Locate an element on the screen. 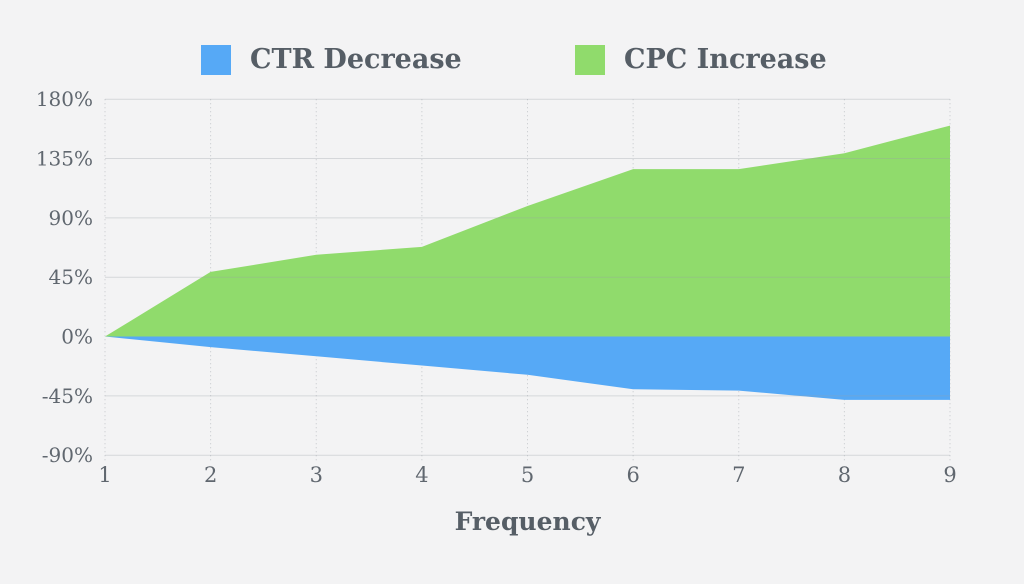 The height and width of the screenshot is (584, 1024). legend-label-ctr-decrease: CTR Decrease is located at coordinates (356, 59).